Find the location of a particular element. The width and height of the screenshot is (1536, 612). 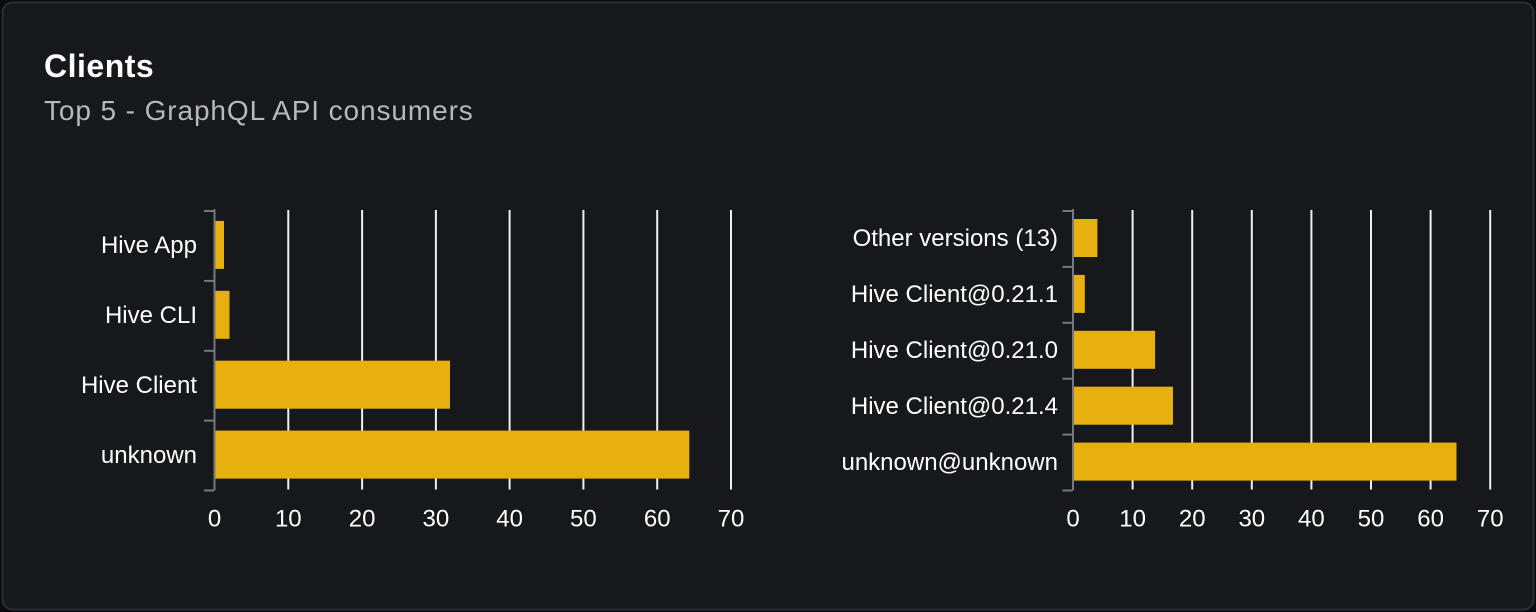

svg-text: unknown is located at coordinates (149, 455).